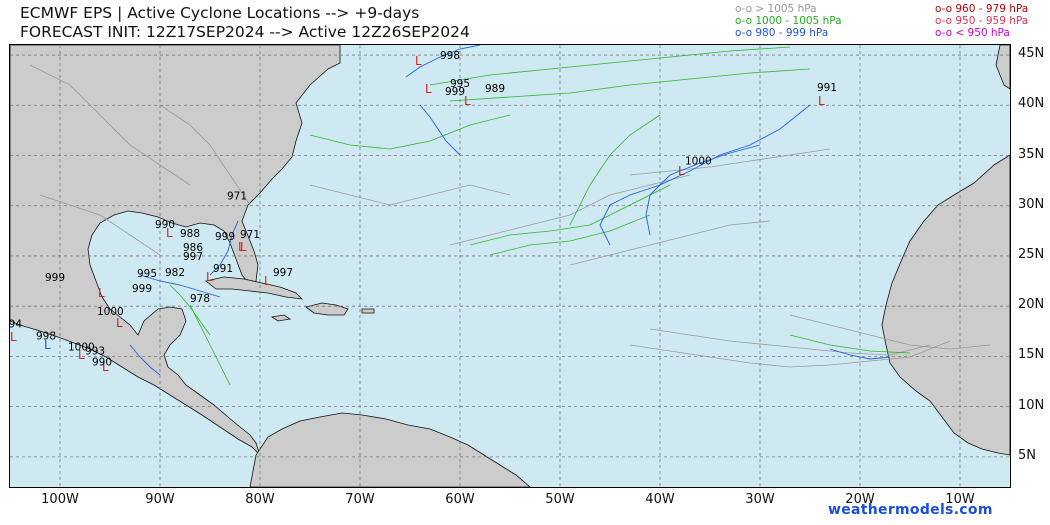 The image size is (1050, 525). Describe the element at coordinates (95, 351) in the screenshot. I see `pressure-label: 993` at that location.